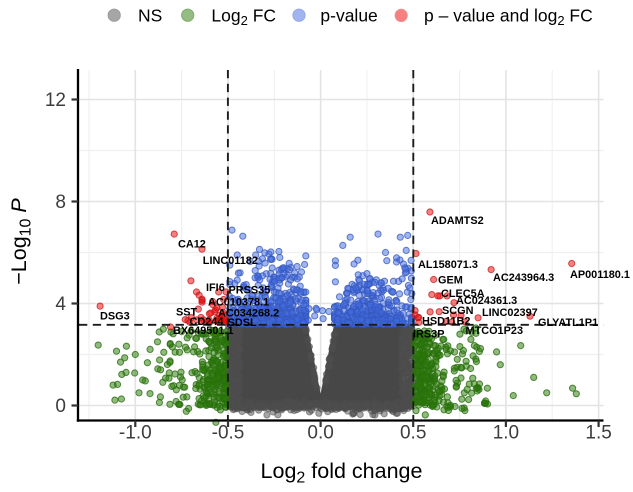 The width and height of the screenshot is (633, 492). Describe the element at coordinates (320, 433) in the screenshot. I see `svg-text: 0.0` at that location.